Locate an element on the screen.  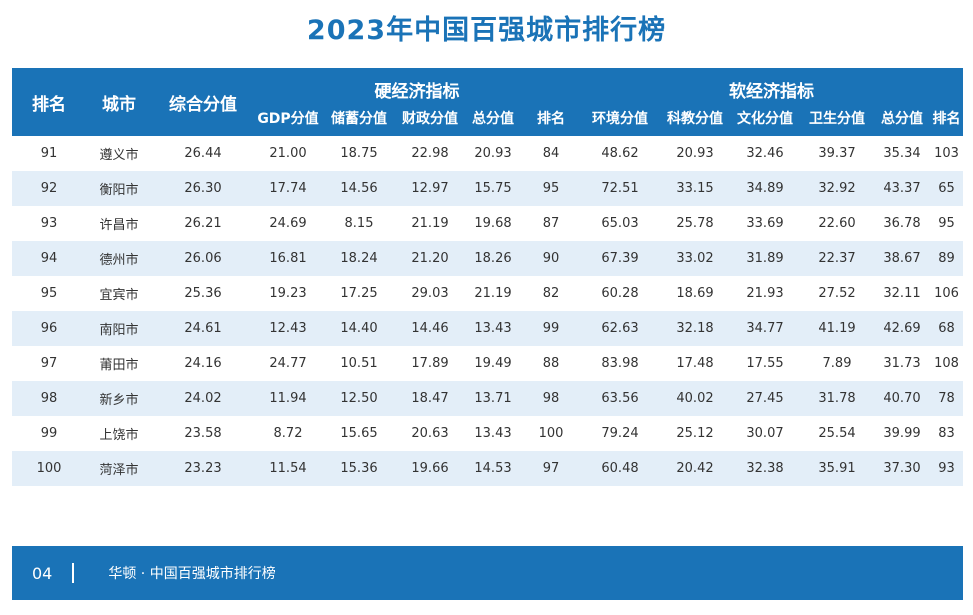
table-cell: 48.62 is located at coordinates (620, 153).